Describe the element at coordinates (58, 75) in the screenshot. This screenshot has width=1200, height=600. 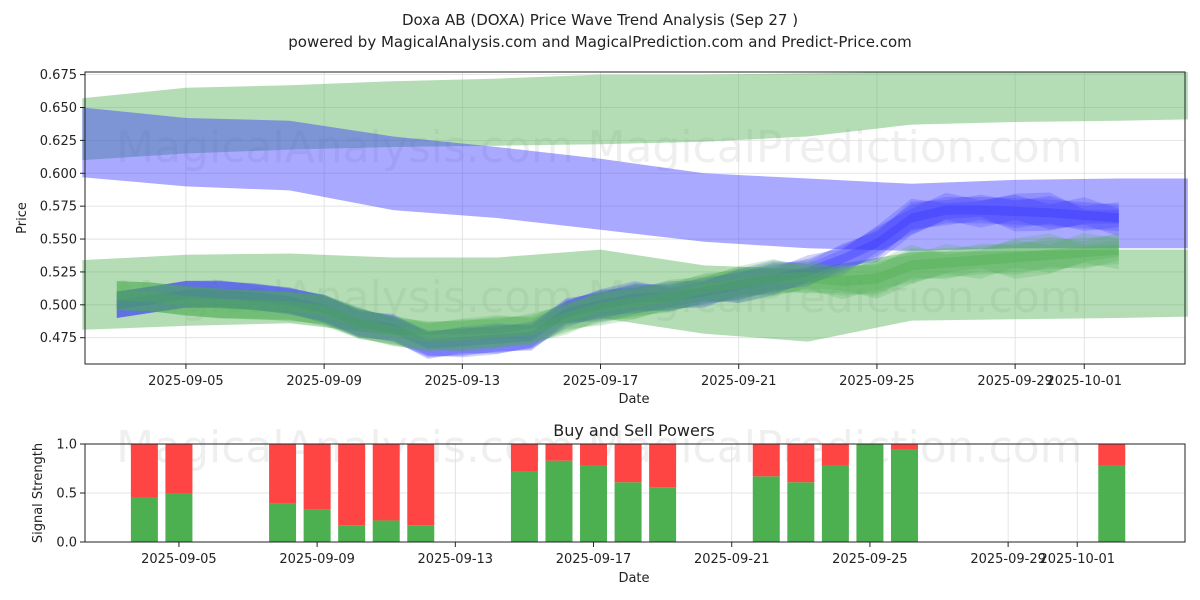
I see `price-y-tick-label: 0.675` at that location.